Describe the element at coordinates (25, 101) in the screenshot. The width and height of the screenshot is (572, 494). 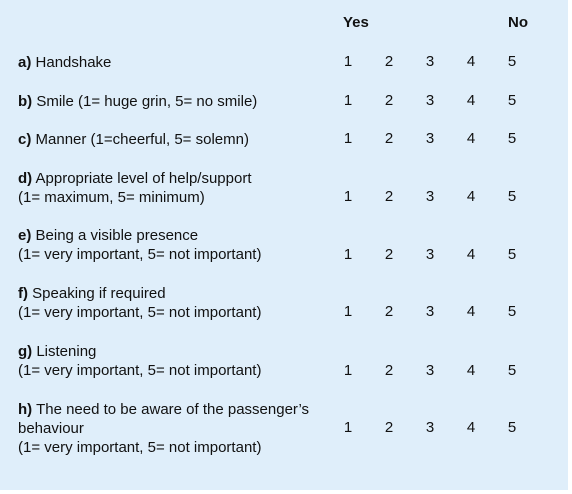
I see `question-letter: b)` at that location.